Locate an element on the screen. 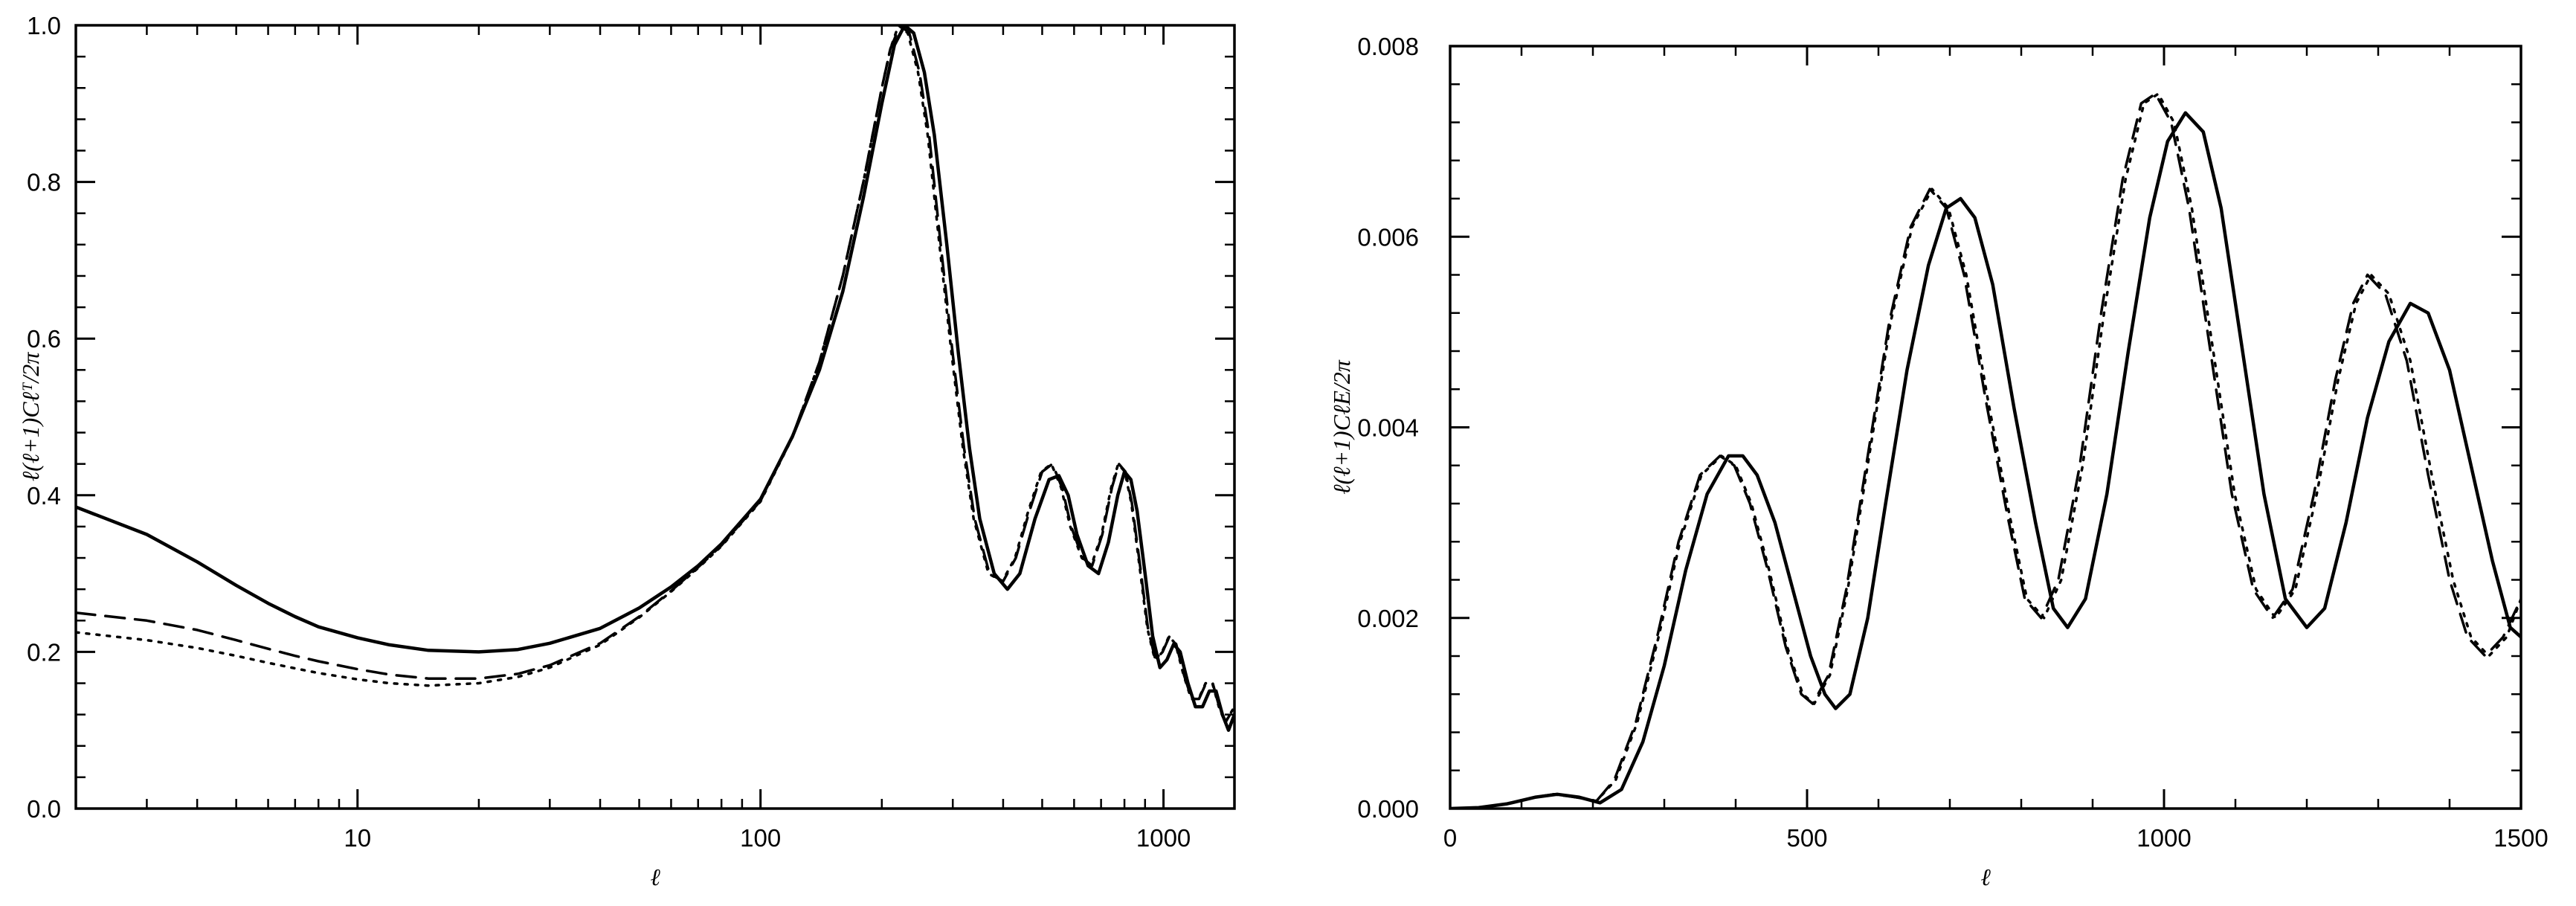 This screenshot has height=906, width=2576. y-axis-label: ℓ(ℓ+1)Cℓᵀ/2π is located at coordinates (30, 416).